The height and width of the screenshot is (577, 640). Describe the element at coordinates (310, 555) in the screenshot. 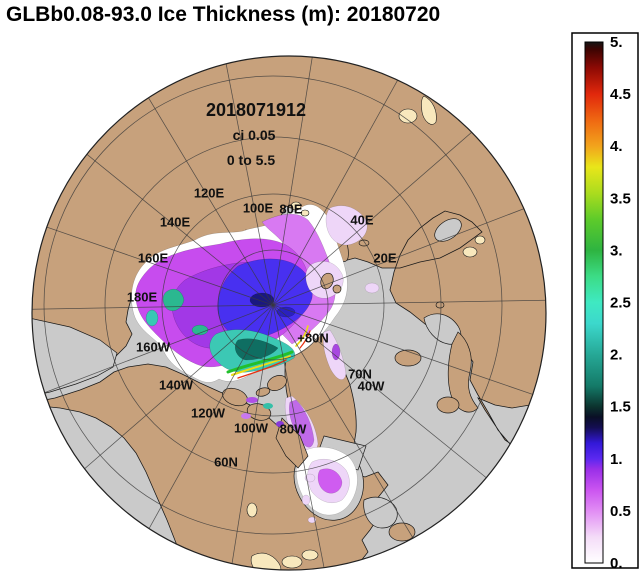

I see `great-lakes-east` at that location.